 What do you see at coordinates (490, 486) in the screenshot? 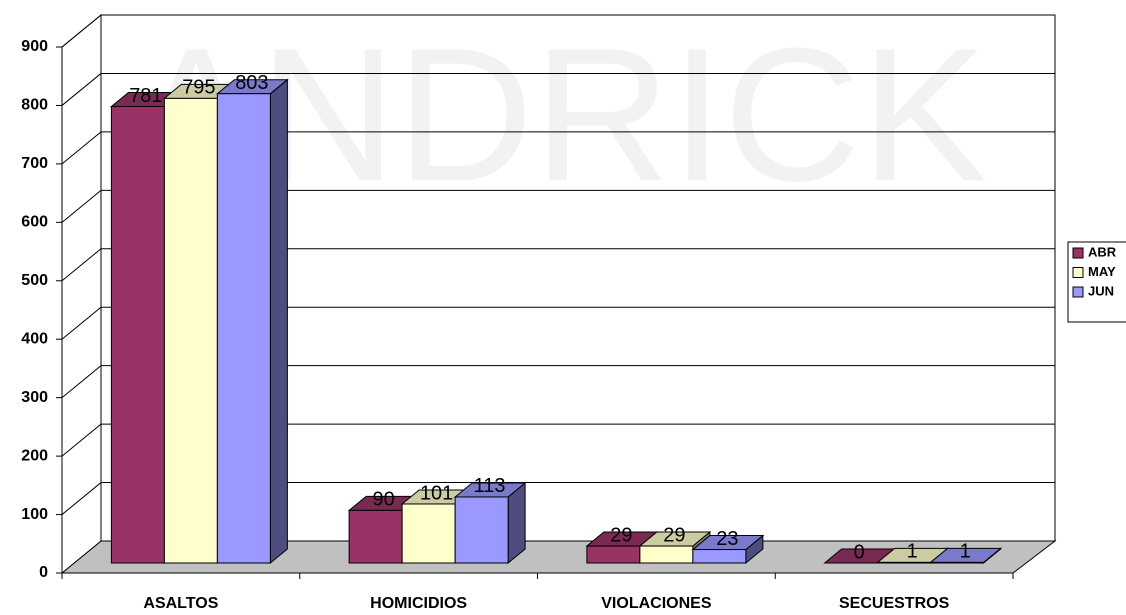
I see `value-label: 113` at bounding box center [490, 486].